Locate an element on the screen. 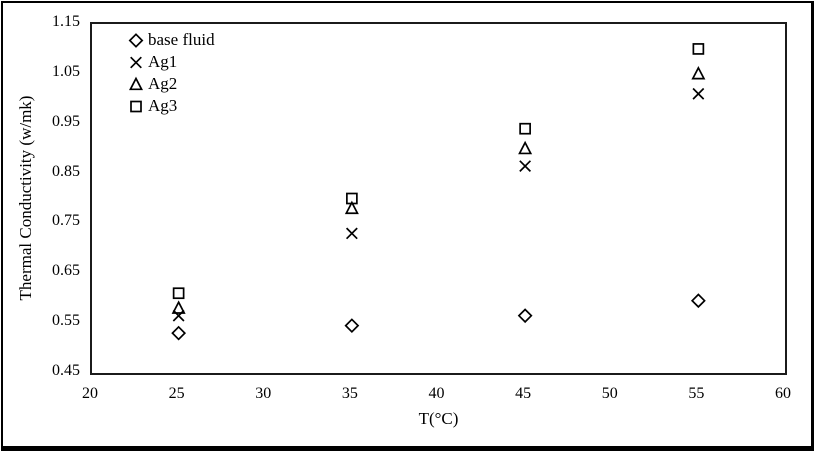  x-marker-icon is located at coordinates (136, 62).